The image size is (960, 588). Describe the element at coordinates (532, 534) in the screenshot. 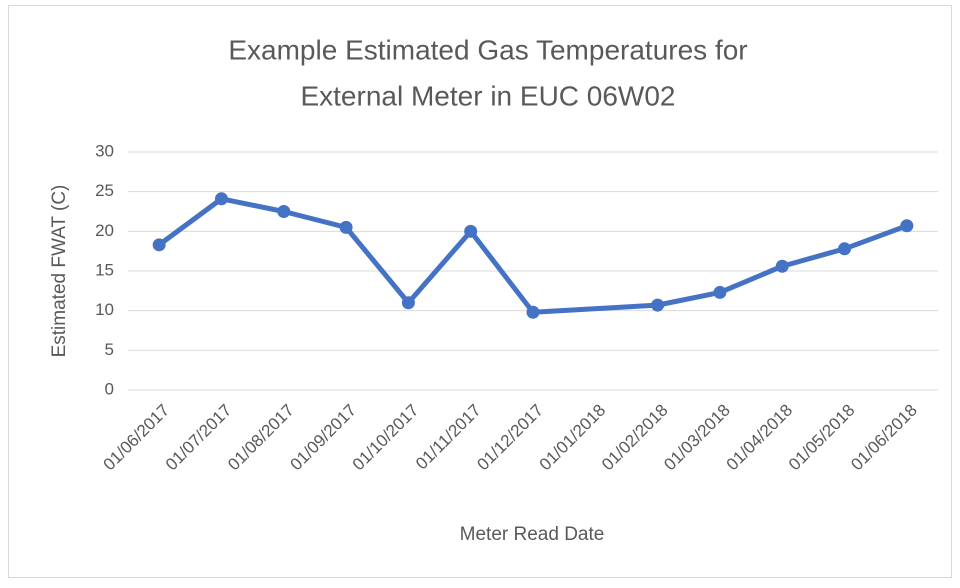

I see `x-axis-title: Meter Read Date` at that location.